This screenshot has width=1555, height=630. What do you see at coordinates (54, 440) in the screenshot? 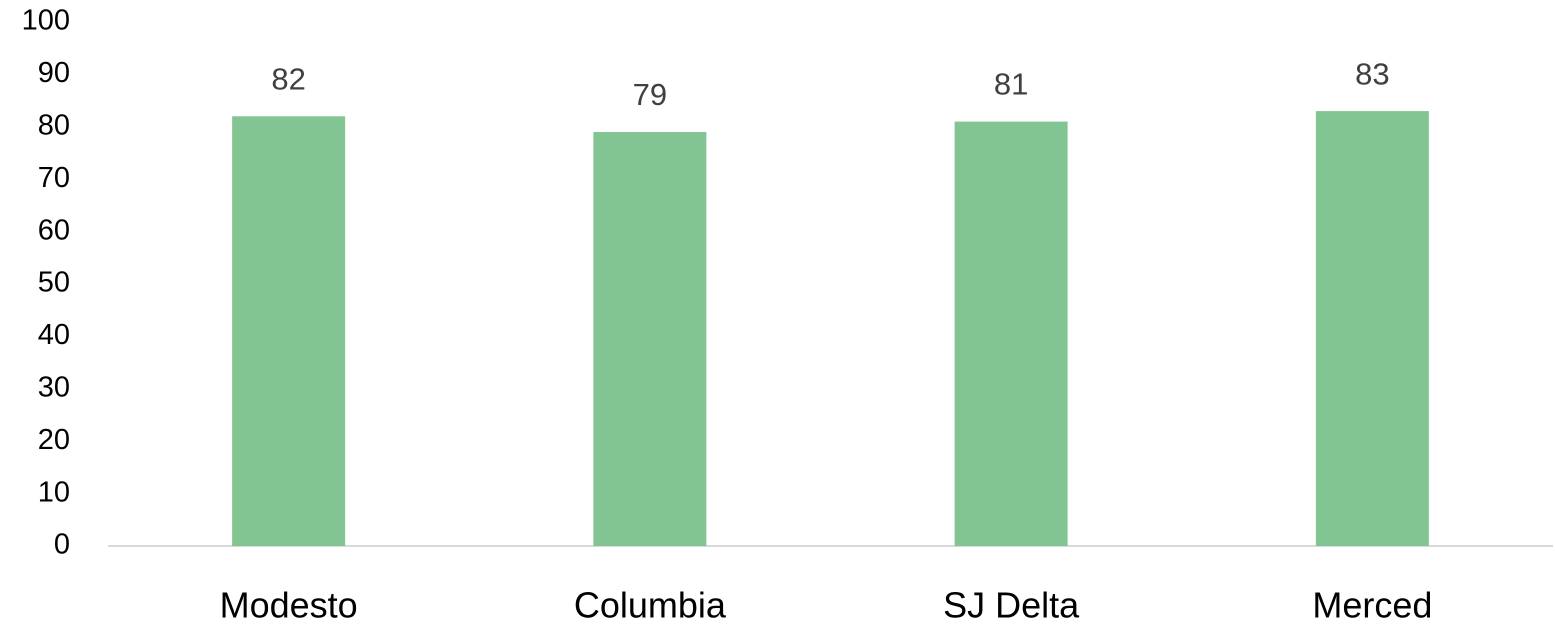
I see `y-tick-label: 20` at bounding box center [54, 440].